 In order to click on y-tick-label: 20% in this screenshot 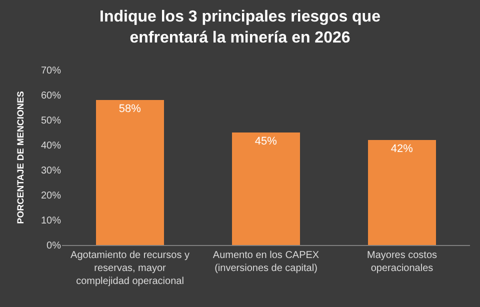, I will do `click(51, 196)`.